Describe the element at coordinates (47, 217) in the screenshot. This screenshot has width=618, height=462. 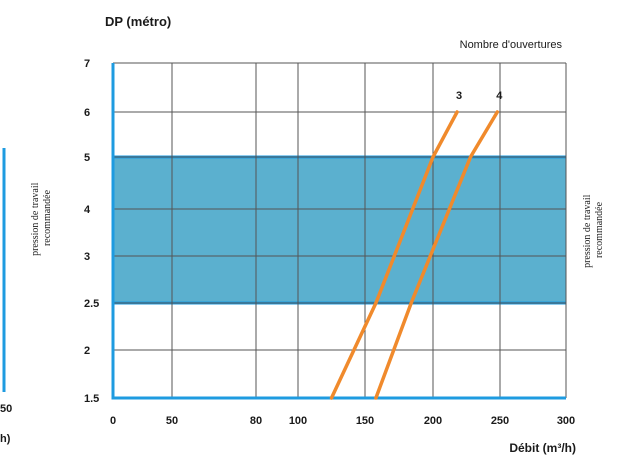
I see `fragment-band-label-line2: recommandée` at that location.